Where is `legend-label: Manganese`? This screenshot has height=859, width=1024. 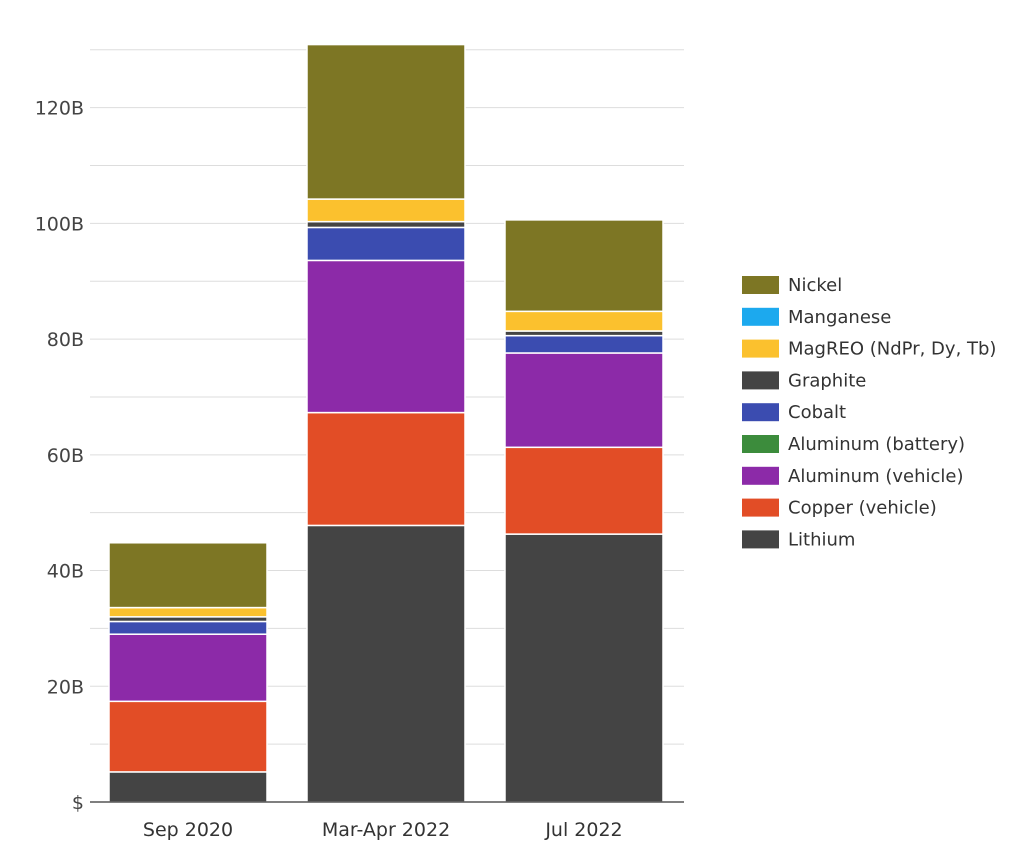 legend-label: Manganese is located at coordinates (839, 317).